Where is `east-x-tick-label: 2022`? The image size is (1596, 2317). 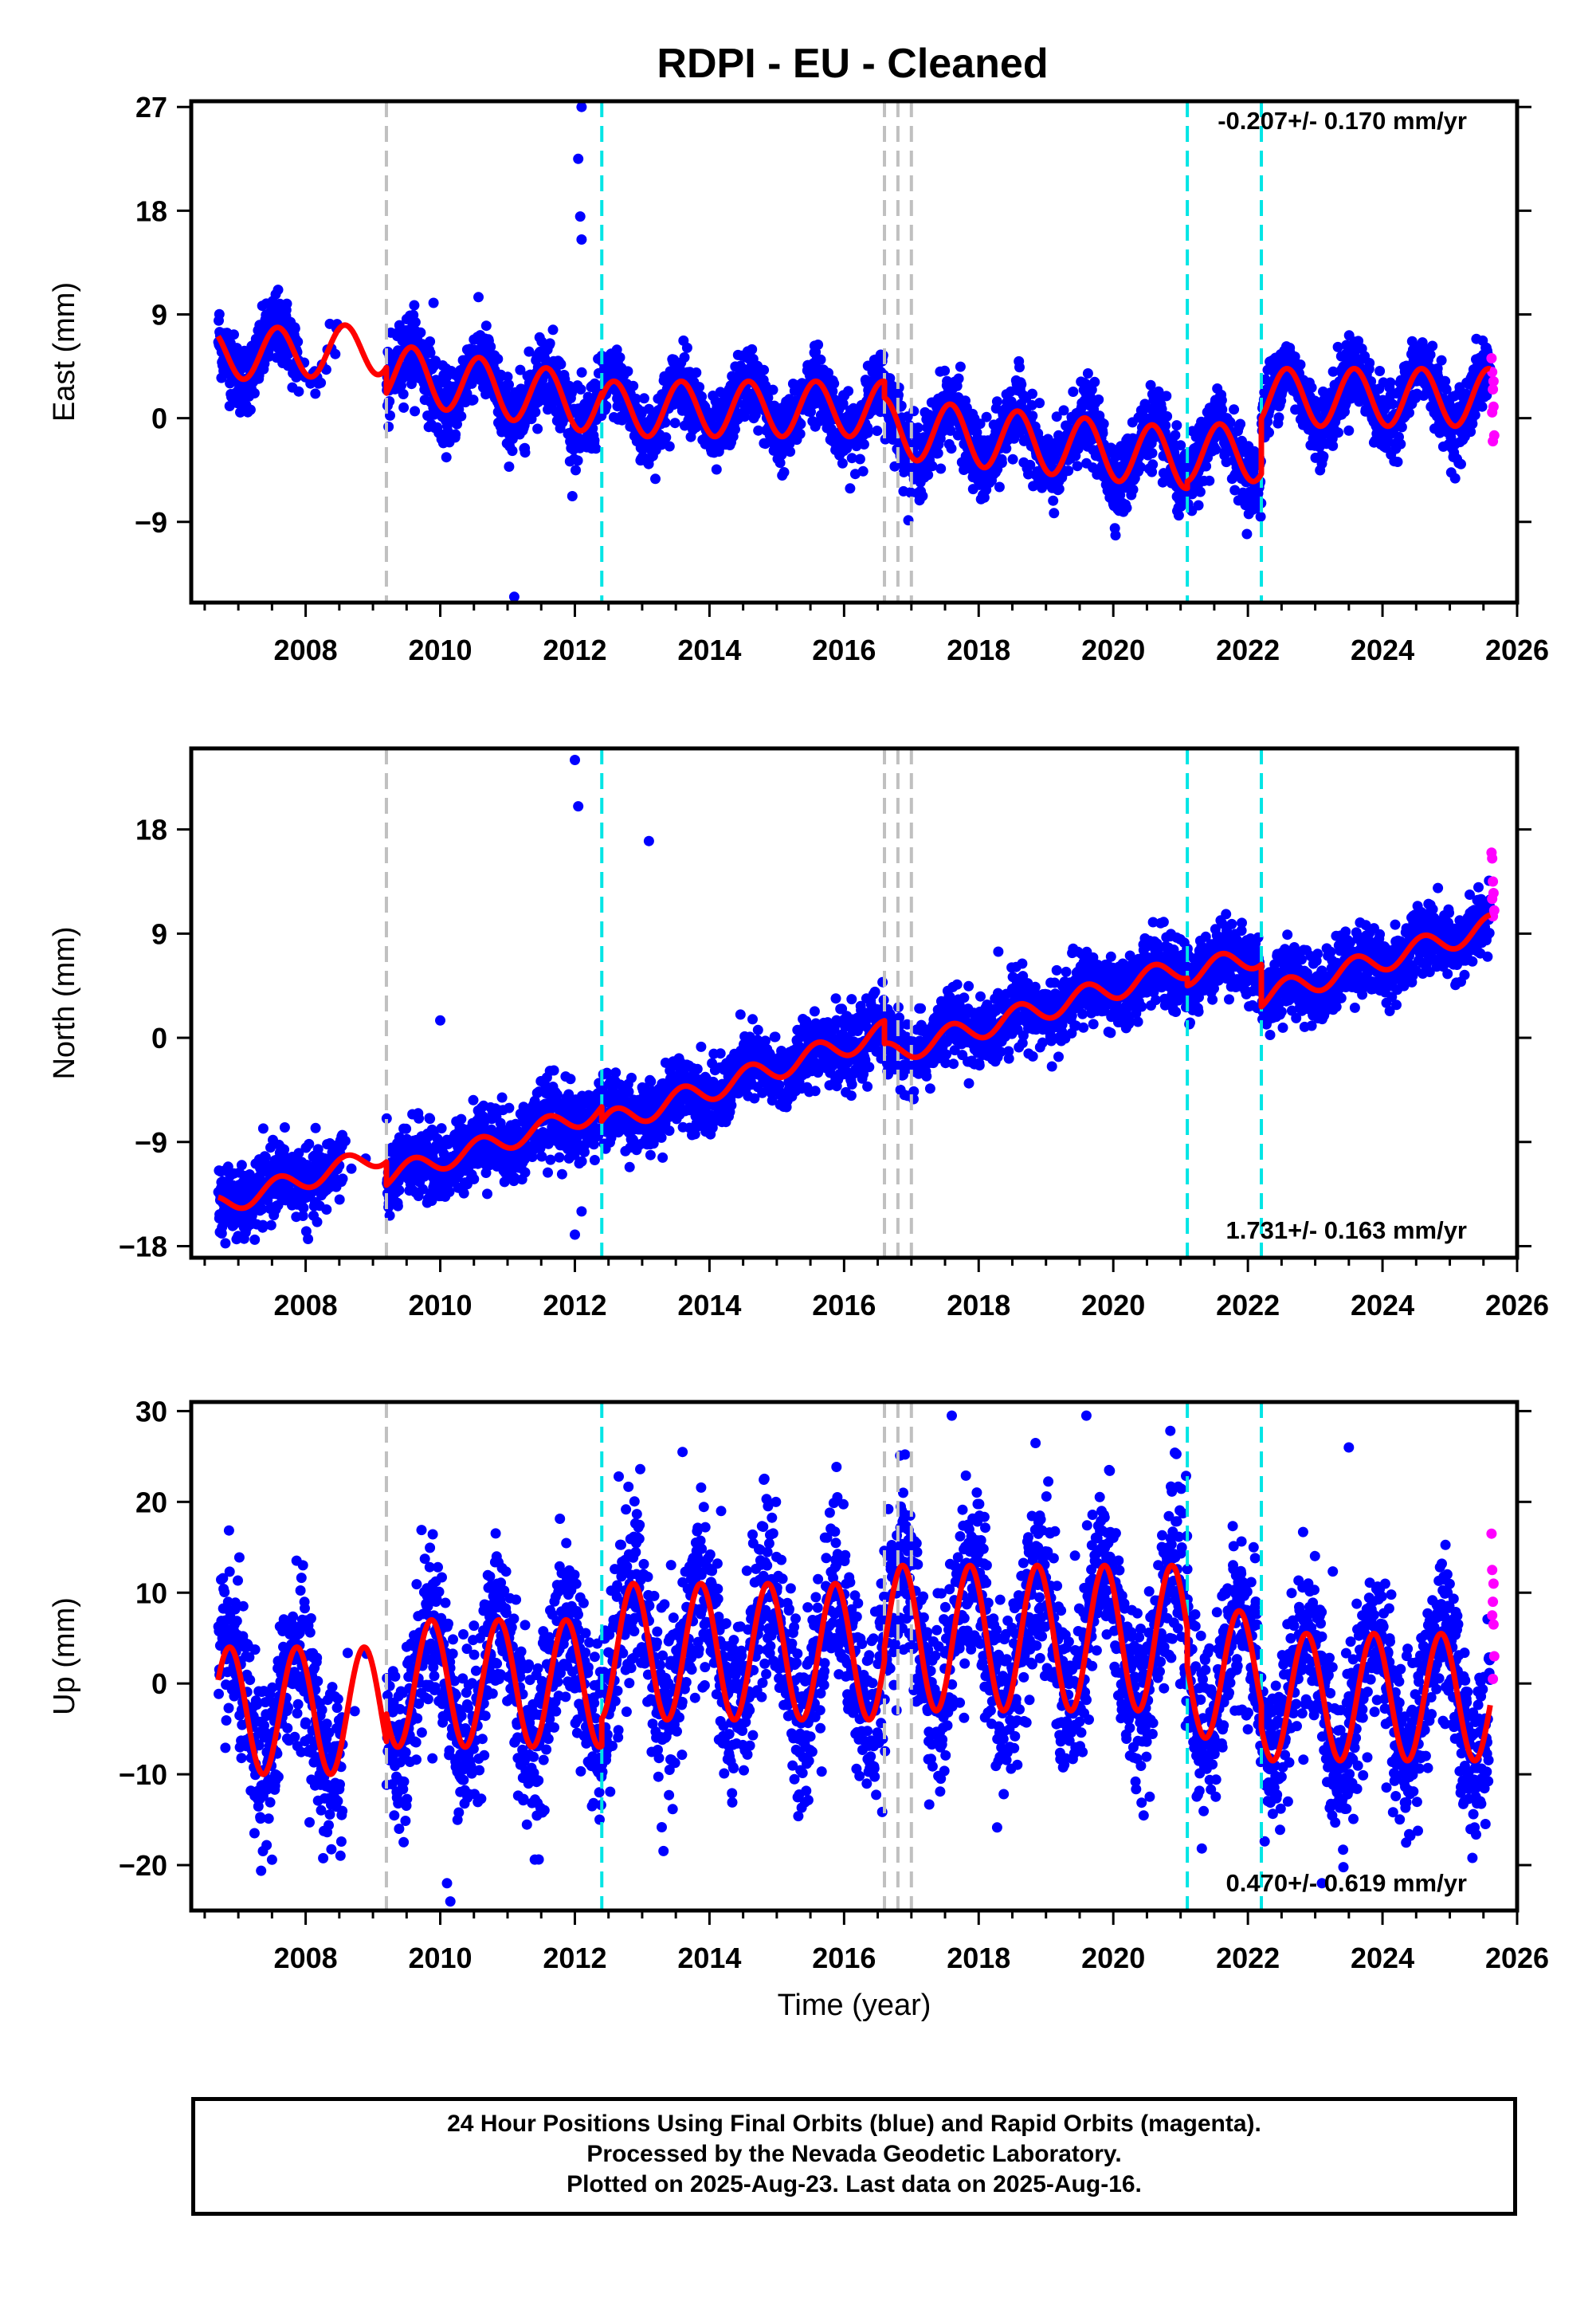
east-x-tick-label: 2022 is located at coordinates (1248, 650).